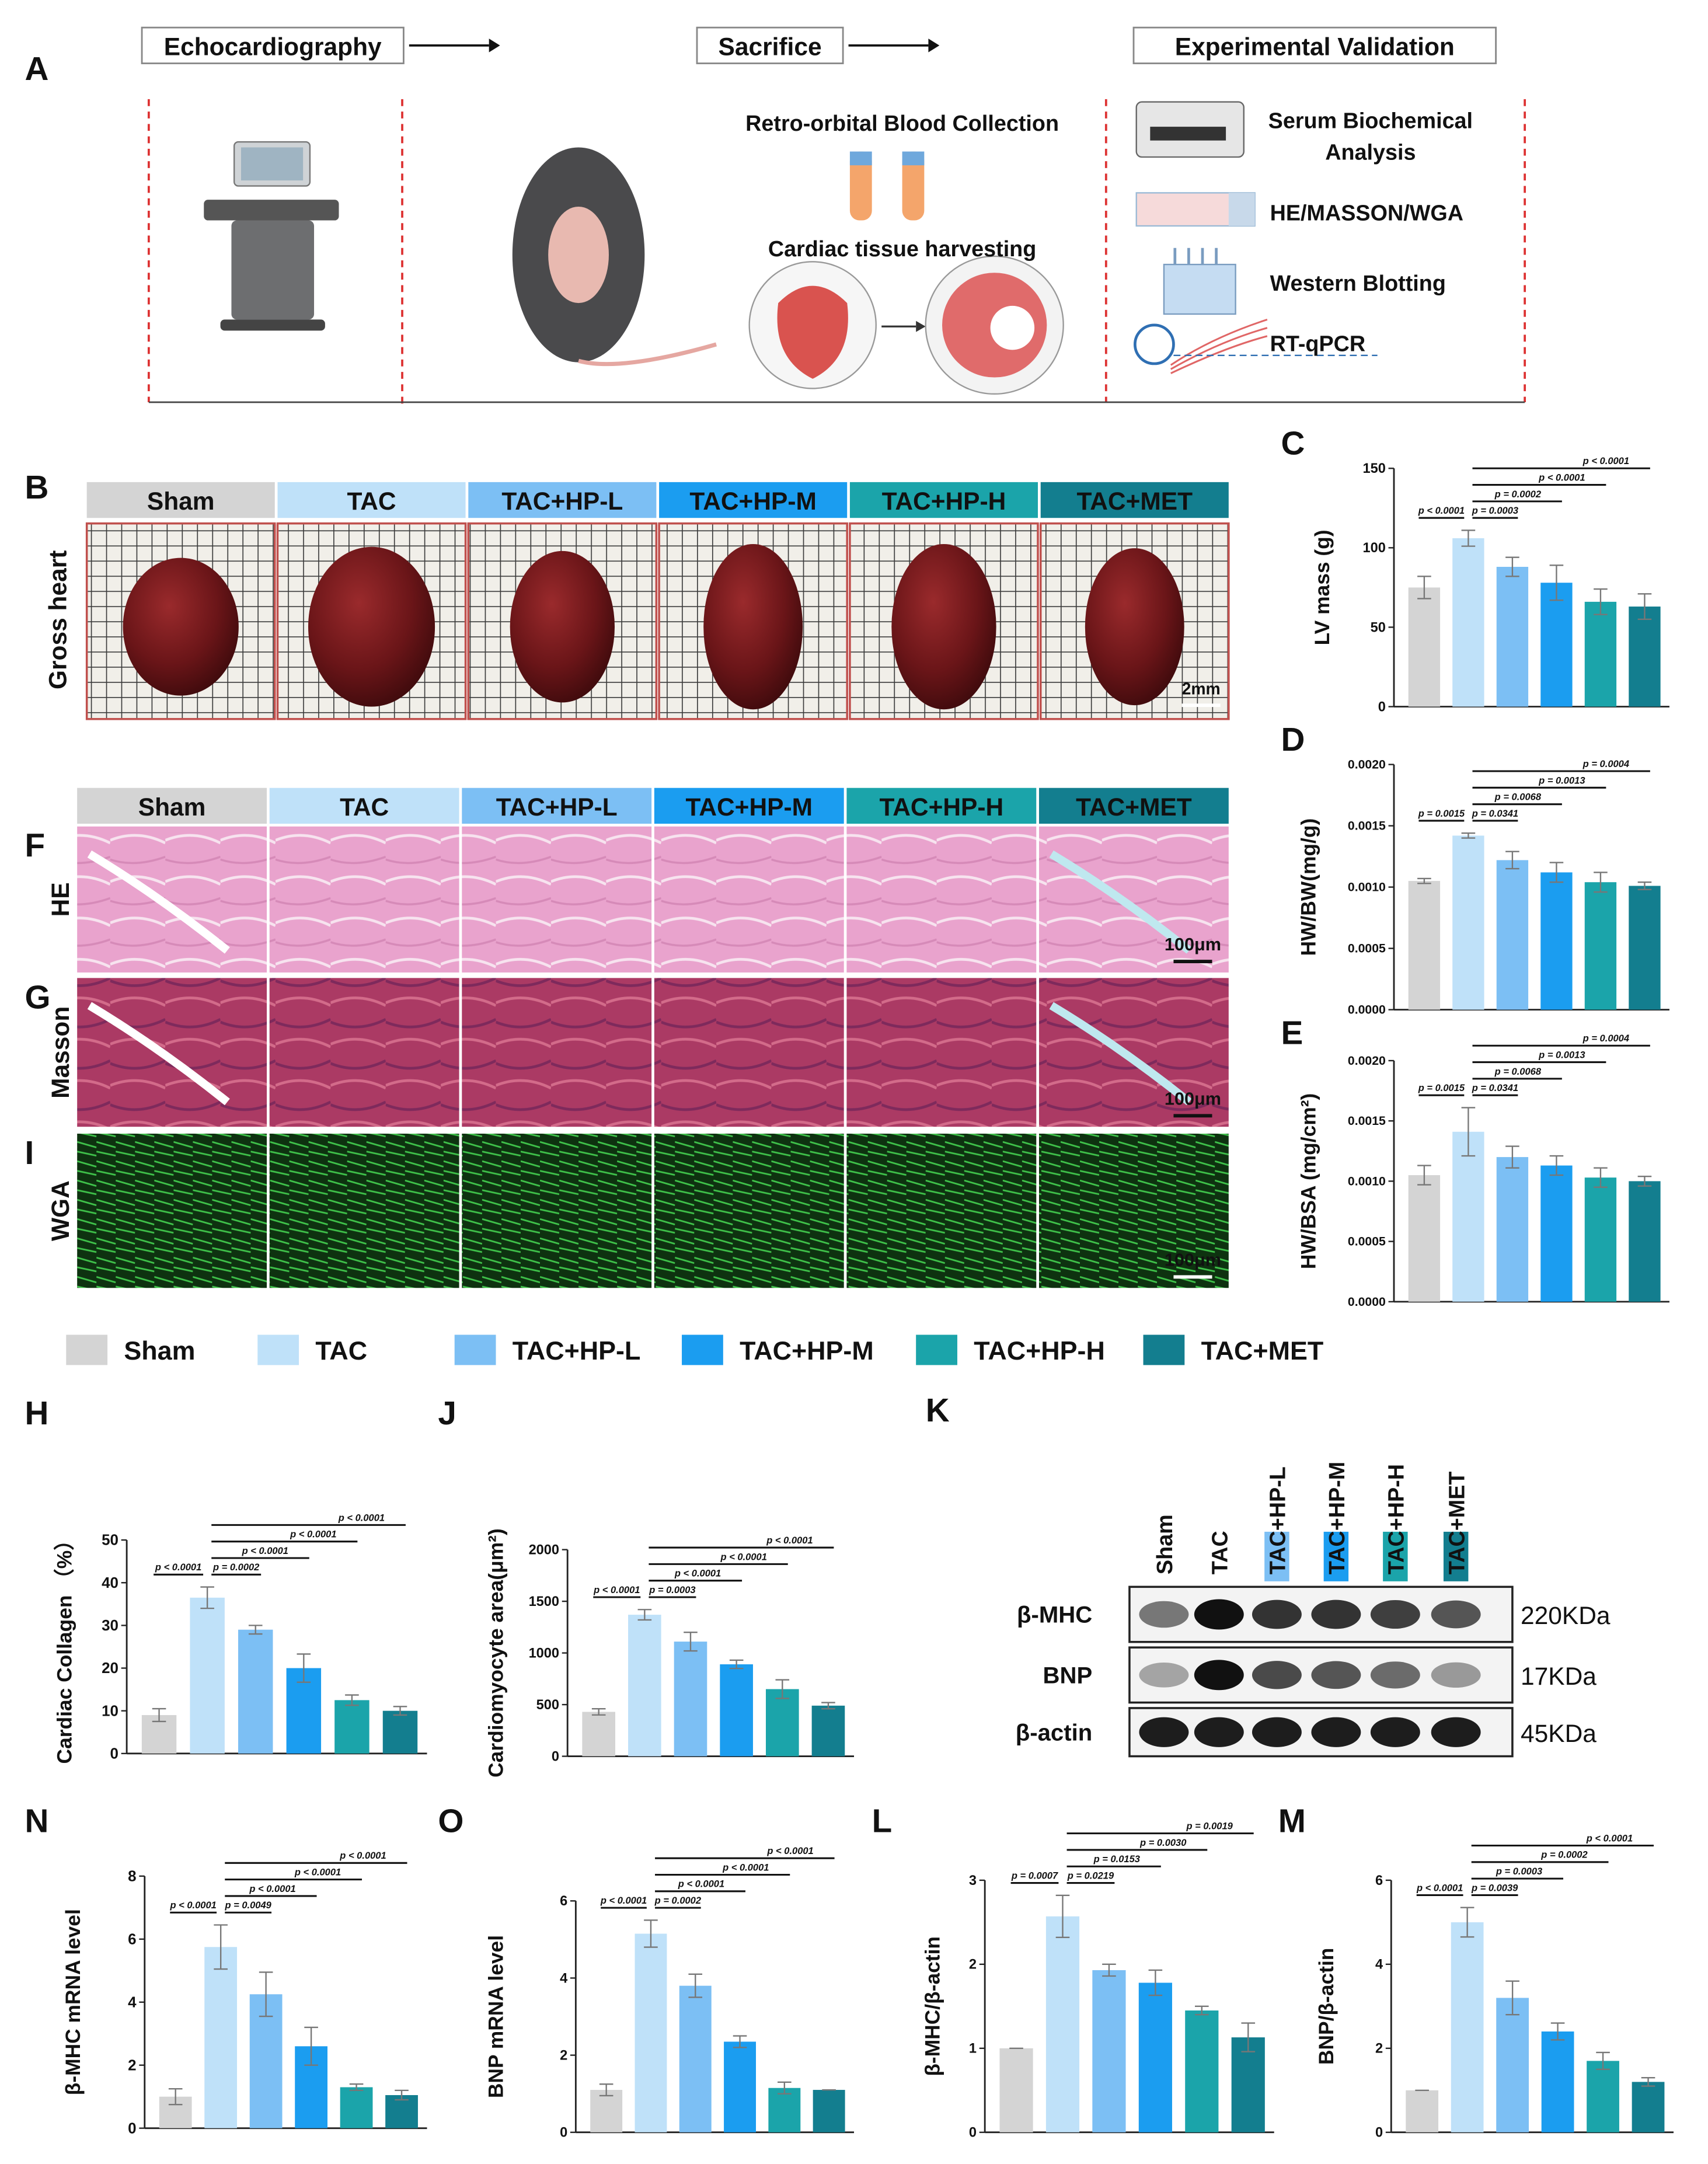  What do you see at coordinates (1068, 1675) in the screenshot?
I see `protein-label: BNP` at bounding box center [1068, 1675].